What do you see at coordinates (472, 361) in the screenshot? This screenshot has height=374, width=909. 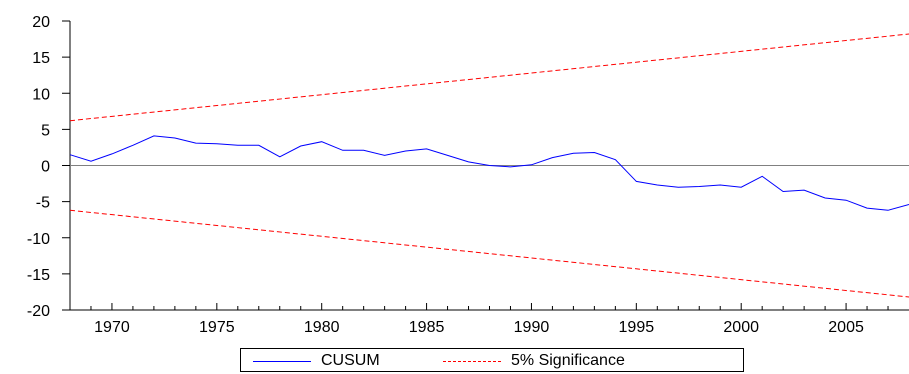 I see `legend-swatch-significance` at bounding box center [472, 361].